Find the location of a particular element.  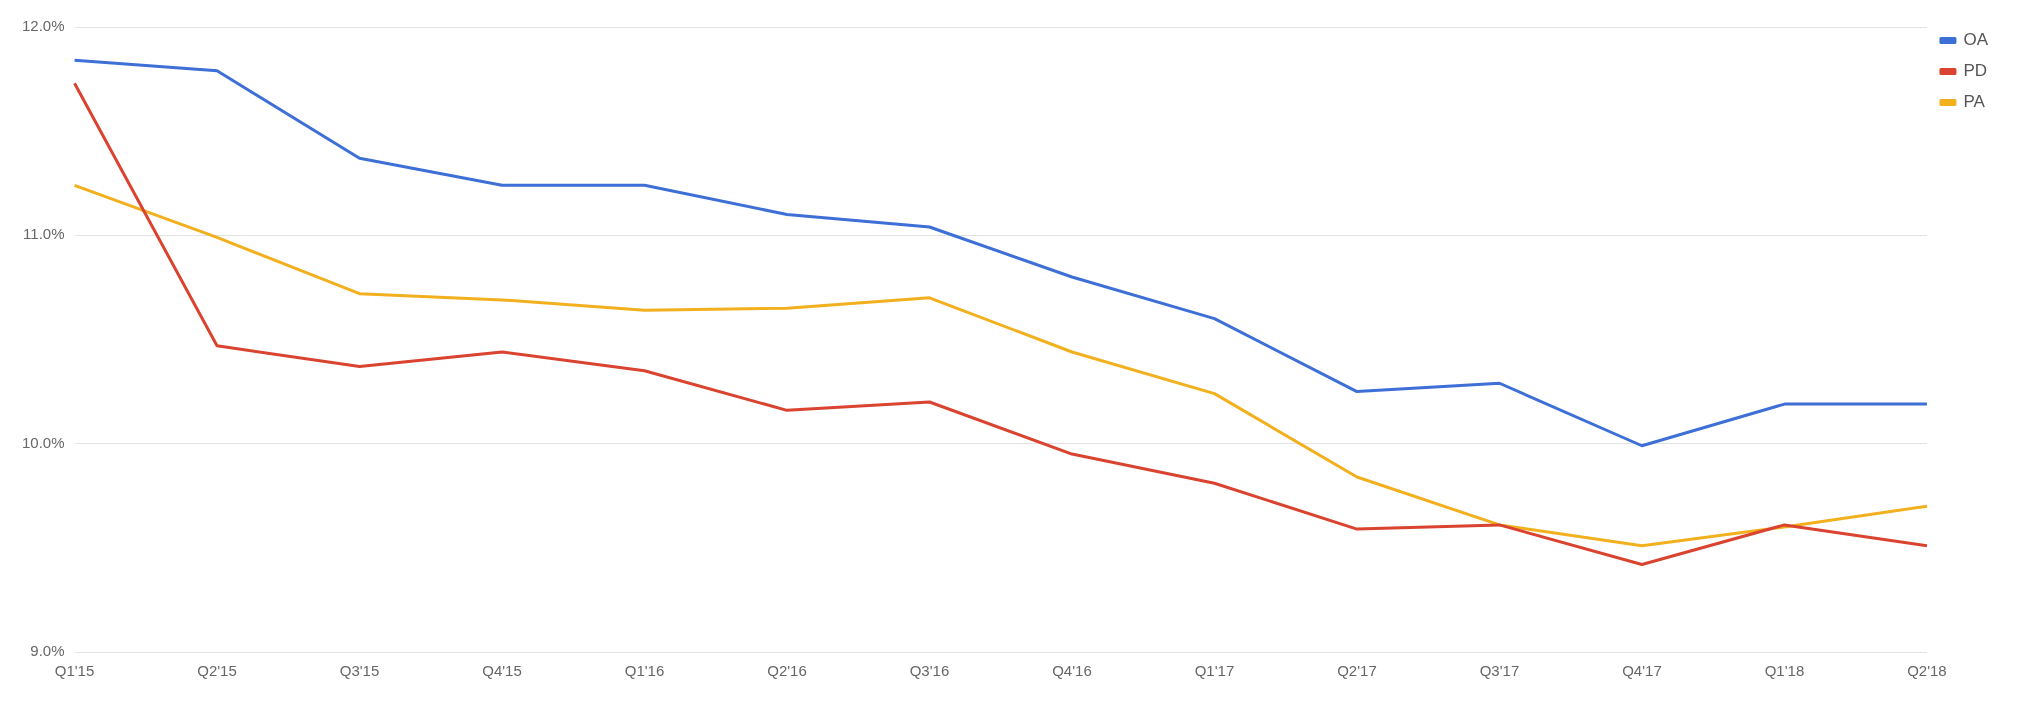

y-tick-label: 11.0% is located at coordinates (44, 234).